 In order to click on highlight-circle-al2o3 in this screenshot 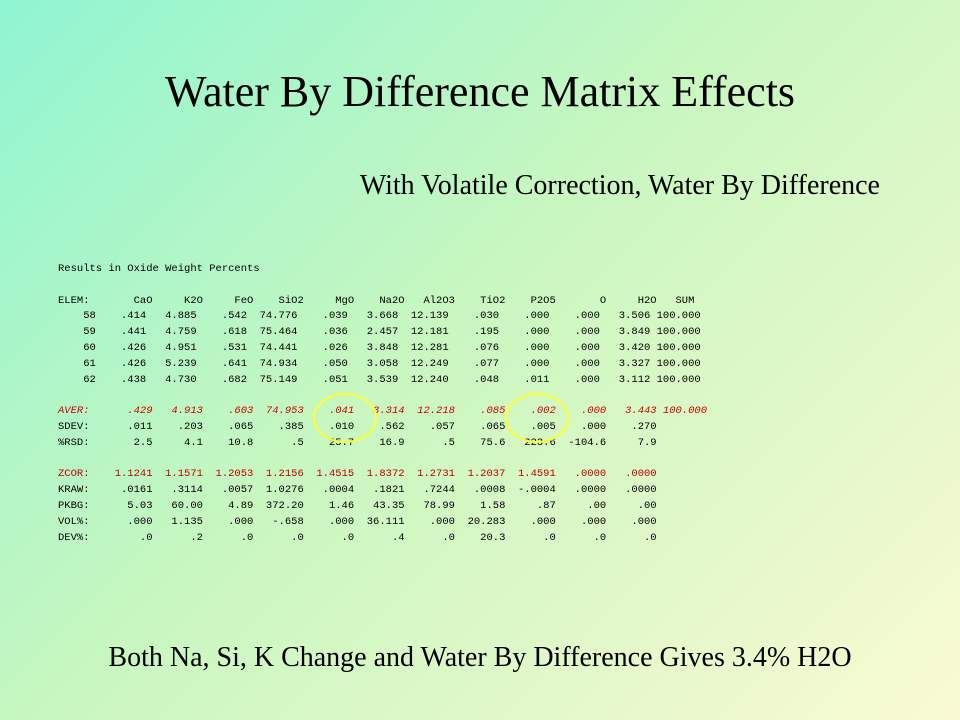, I will do `click(537, 418)`.